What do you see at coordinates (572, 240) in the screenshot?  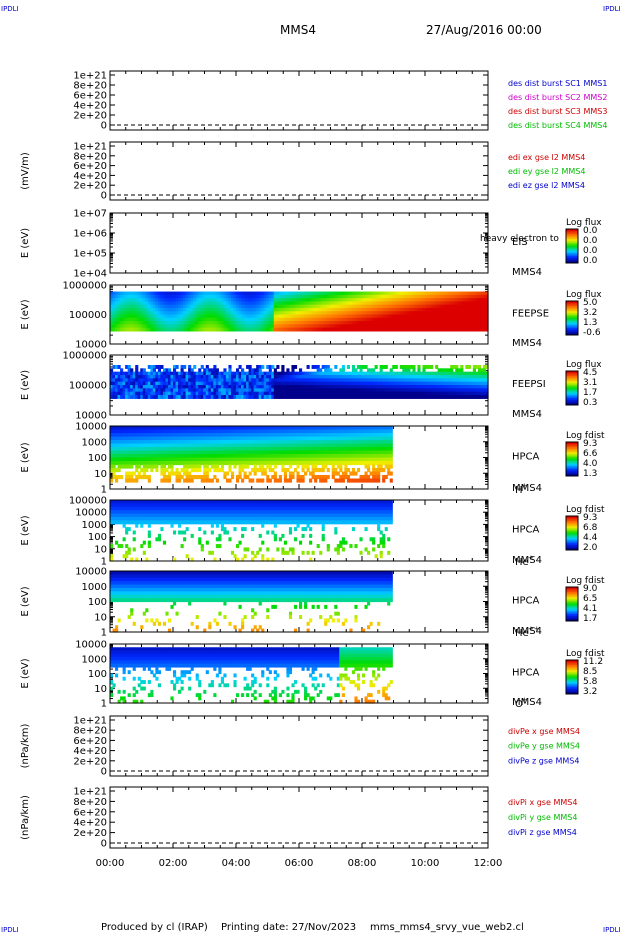 I see `colorbar-cell` at bounding box center [572, 240].